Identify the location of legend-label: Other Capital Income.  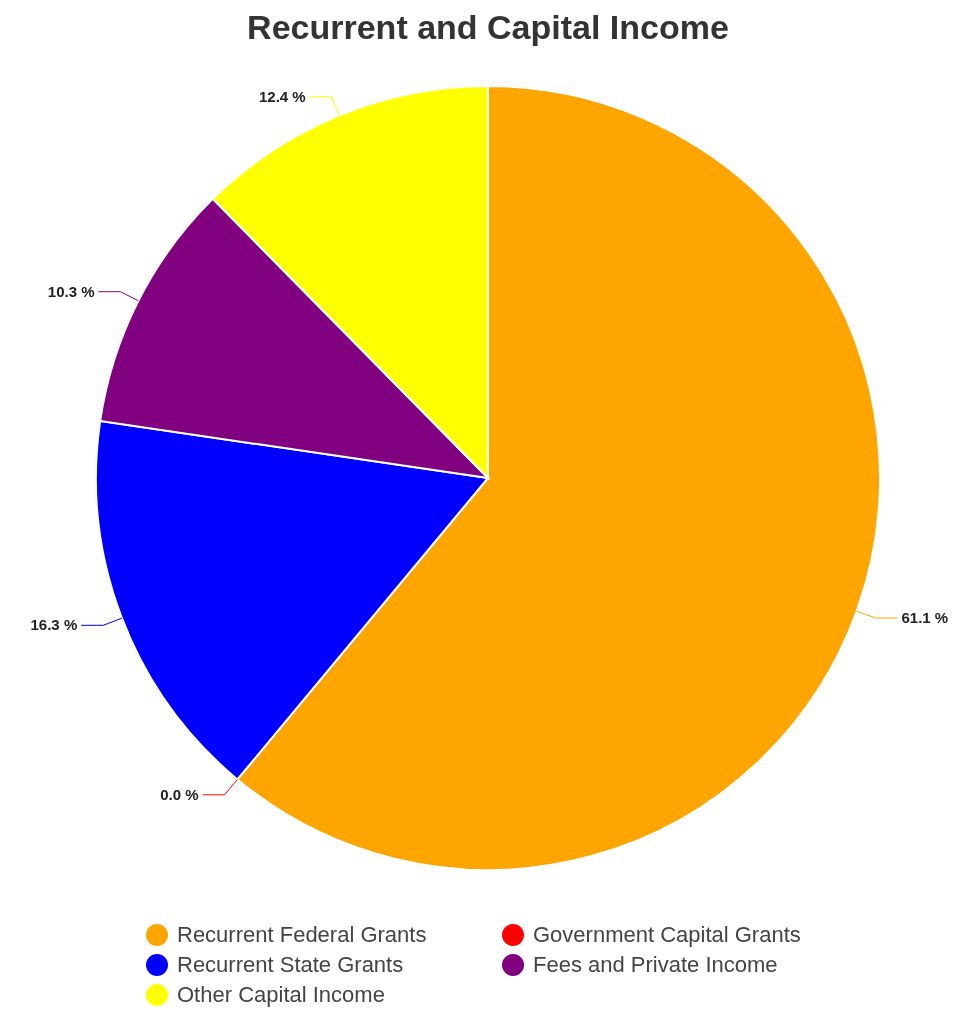
(281, 995).